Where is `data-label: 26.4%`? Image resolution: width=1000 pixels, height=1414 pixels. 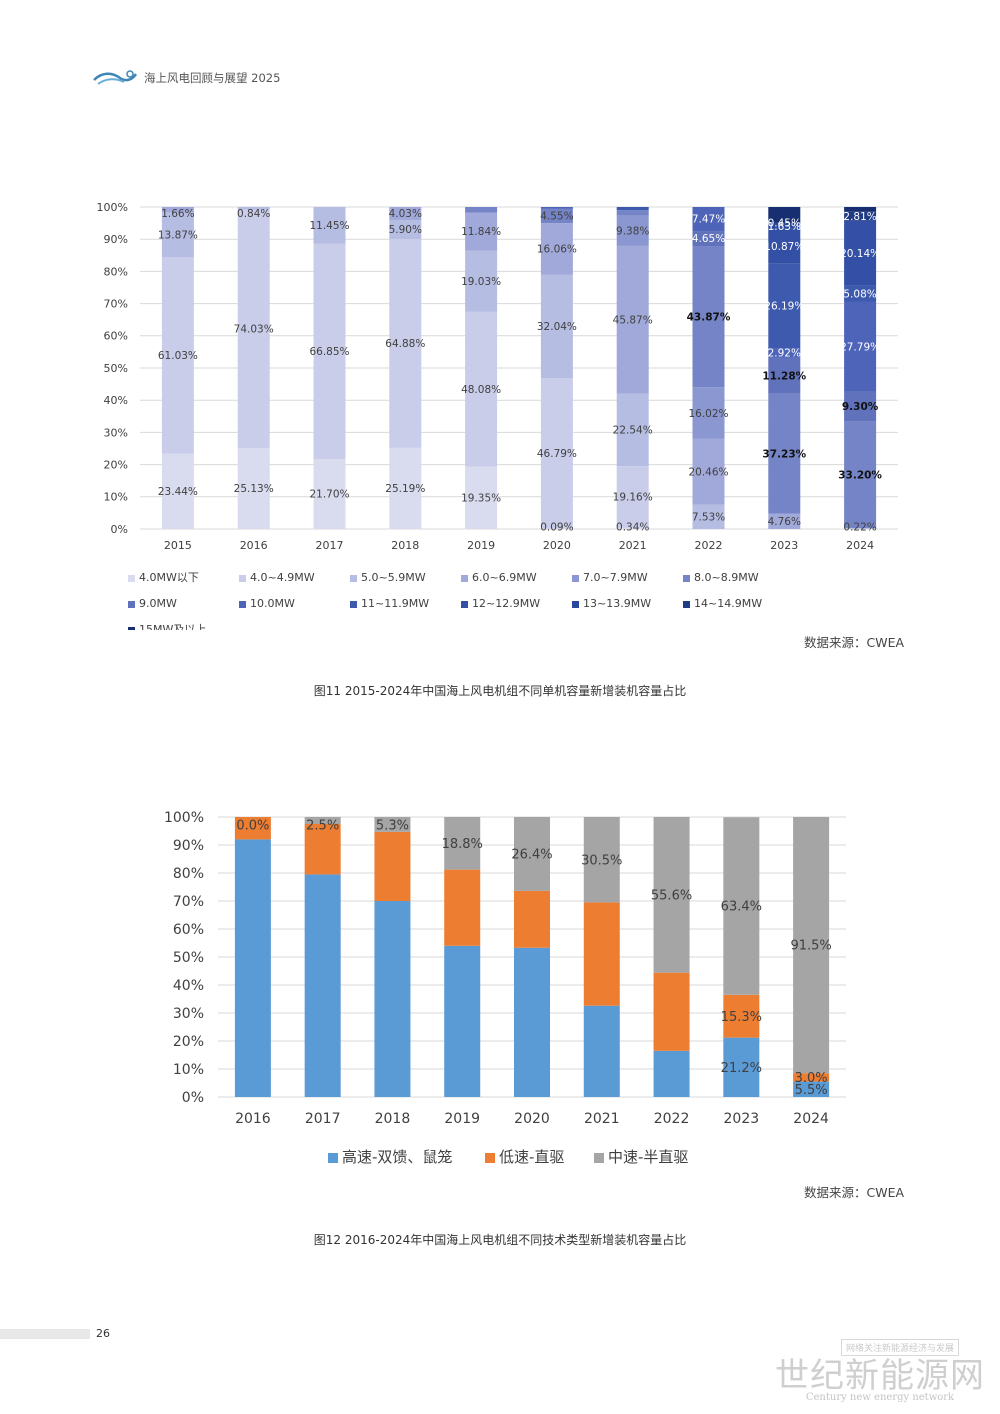 data-label: 26.4% is located at coordinates (531, 855).